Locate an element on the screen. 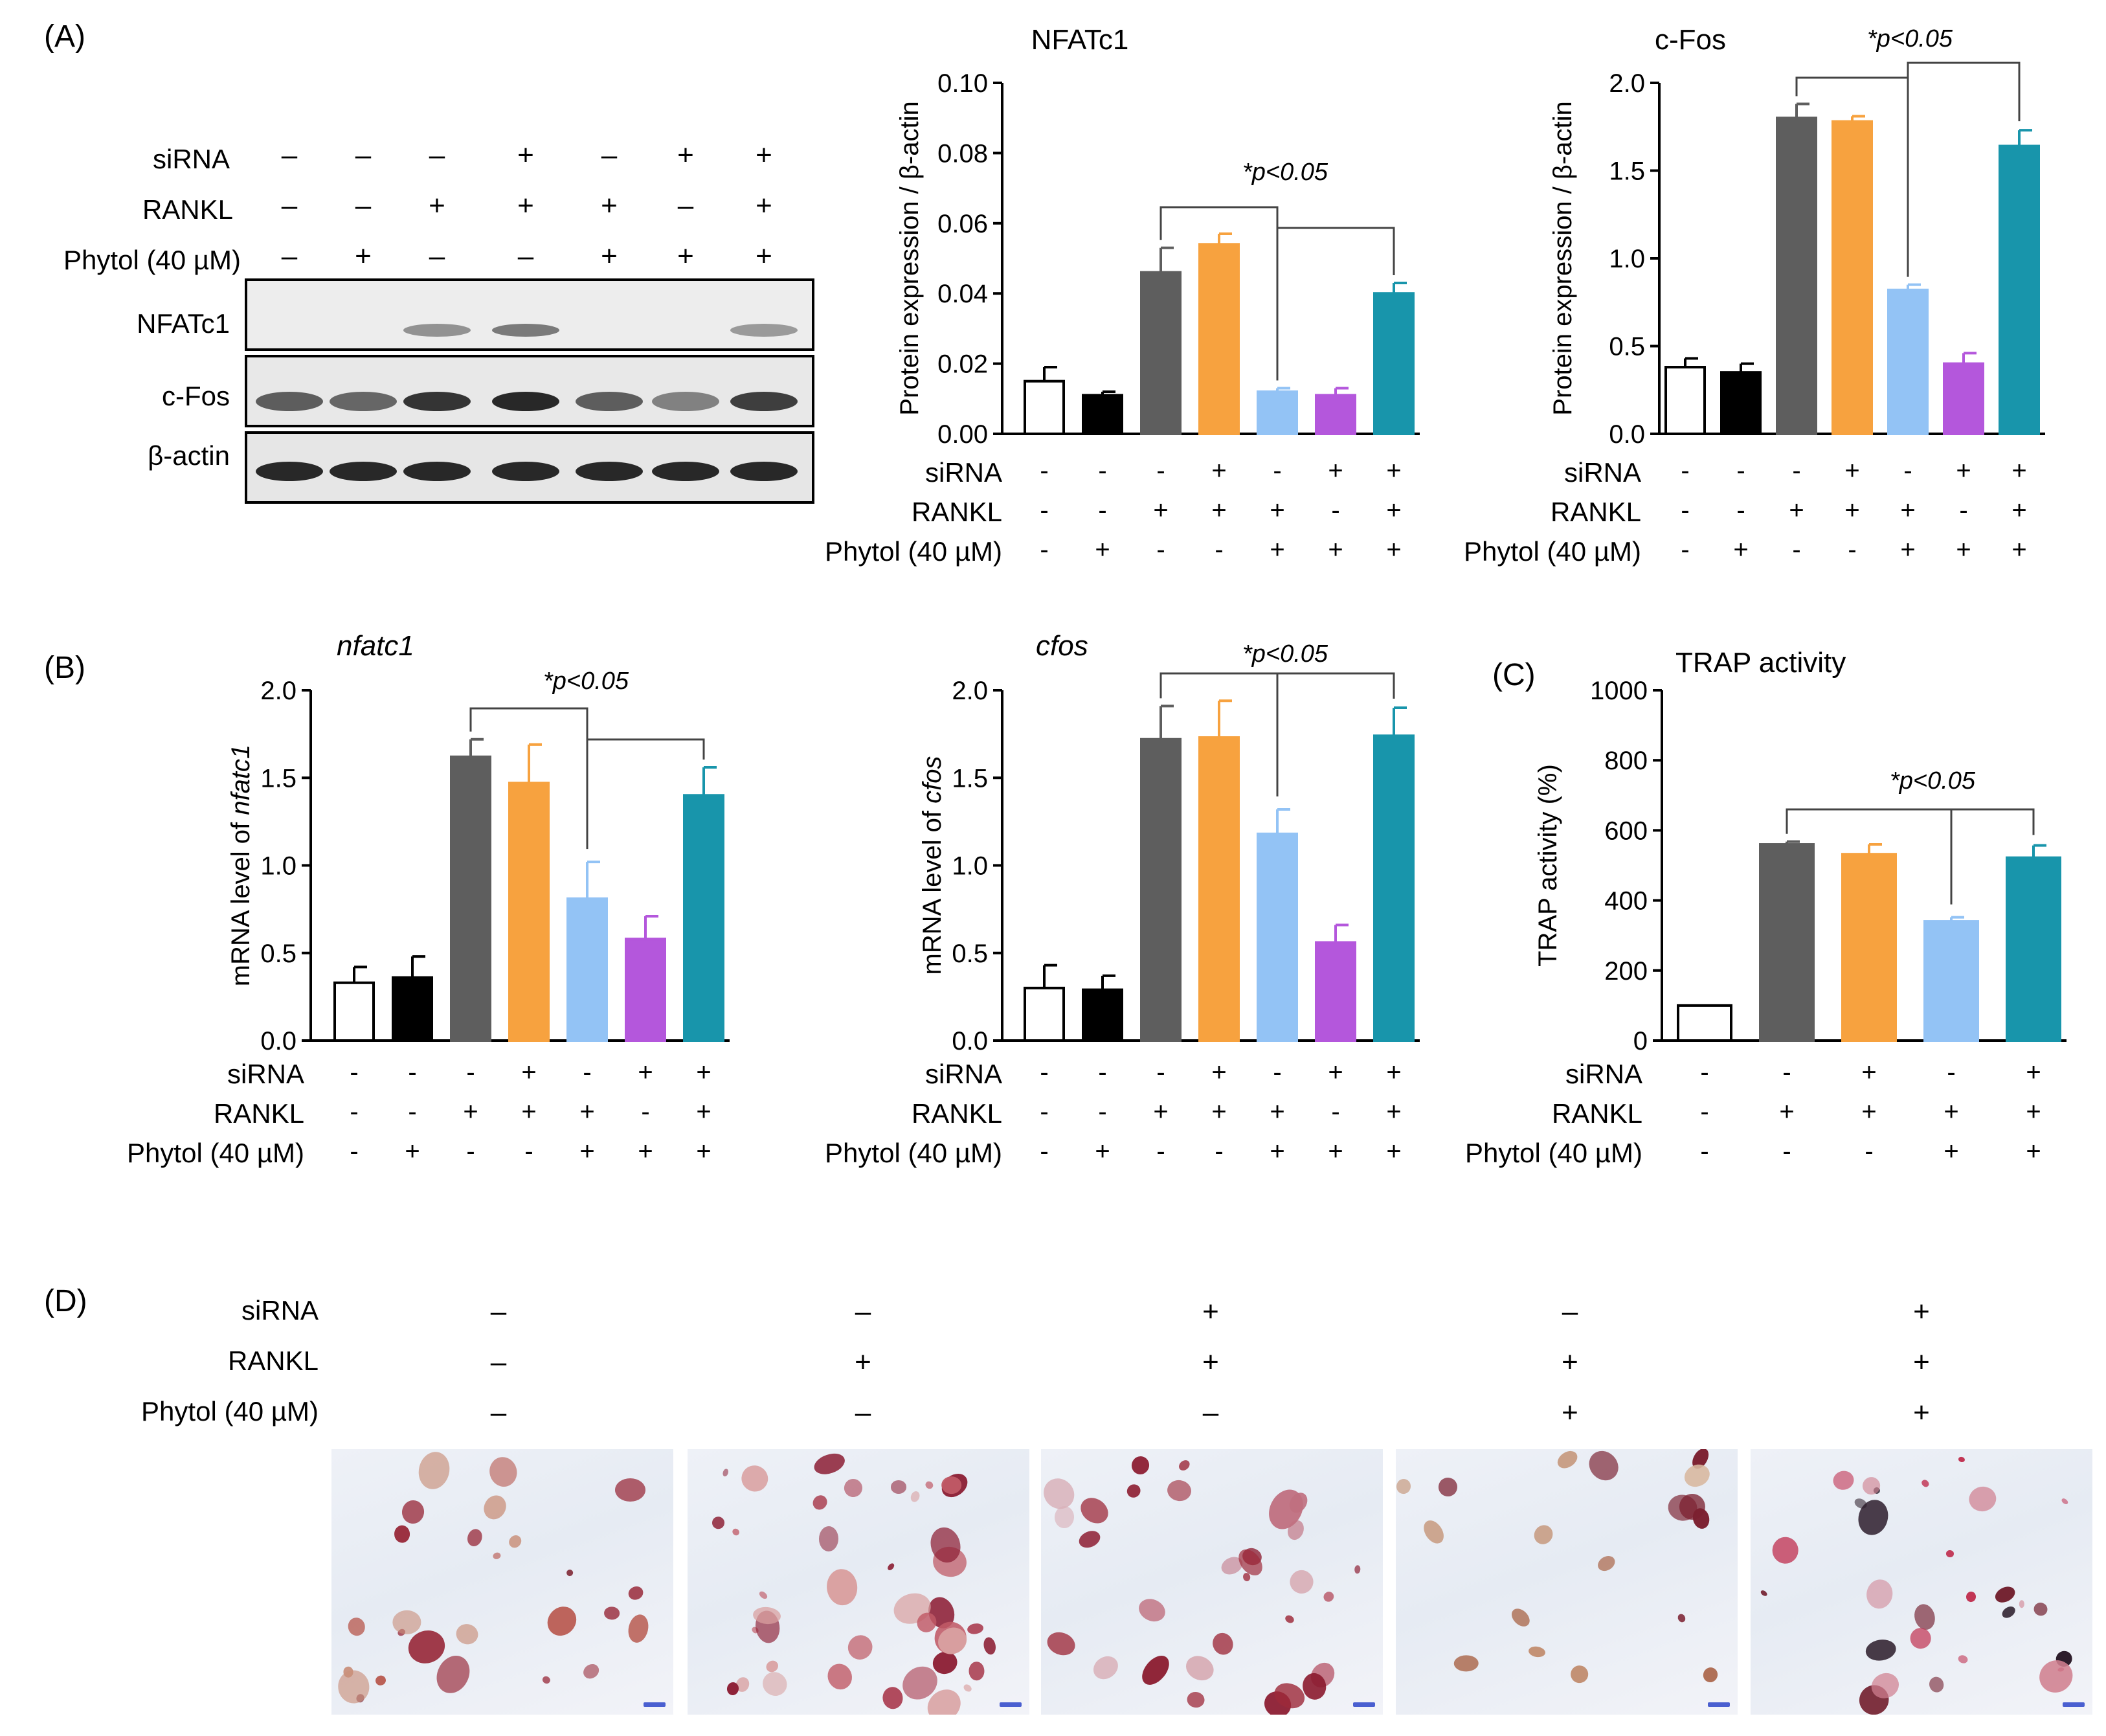 The image size is (2106, 1736). y-tick-label: 0.0 is located at coordinates (1627, 435).